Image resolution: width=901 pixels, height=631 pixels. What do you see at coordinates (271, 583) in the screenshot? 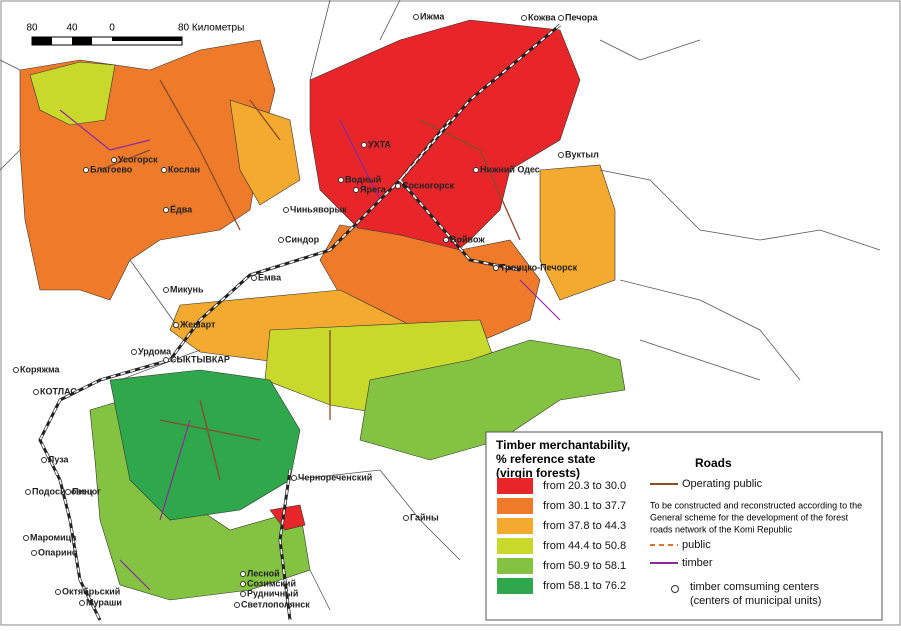
I see `place-label: Созимский` at bounding box center [271, 583].